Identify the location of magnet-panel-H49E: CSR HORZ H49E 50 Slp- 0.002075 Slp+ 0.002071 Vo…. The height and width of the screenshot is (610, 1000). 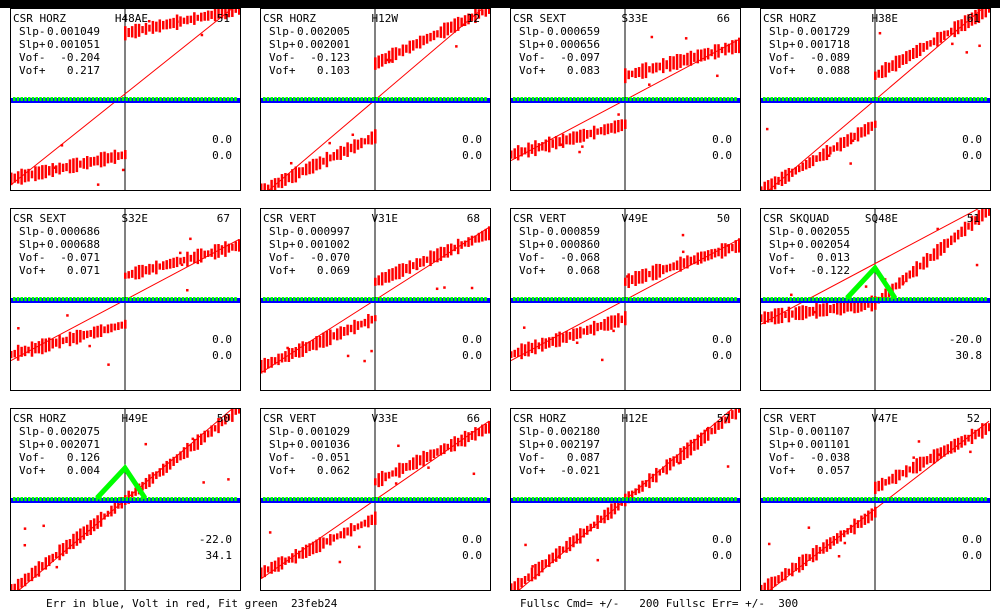
(125, 499).